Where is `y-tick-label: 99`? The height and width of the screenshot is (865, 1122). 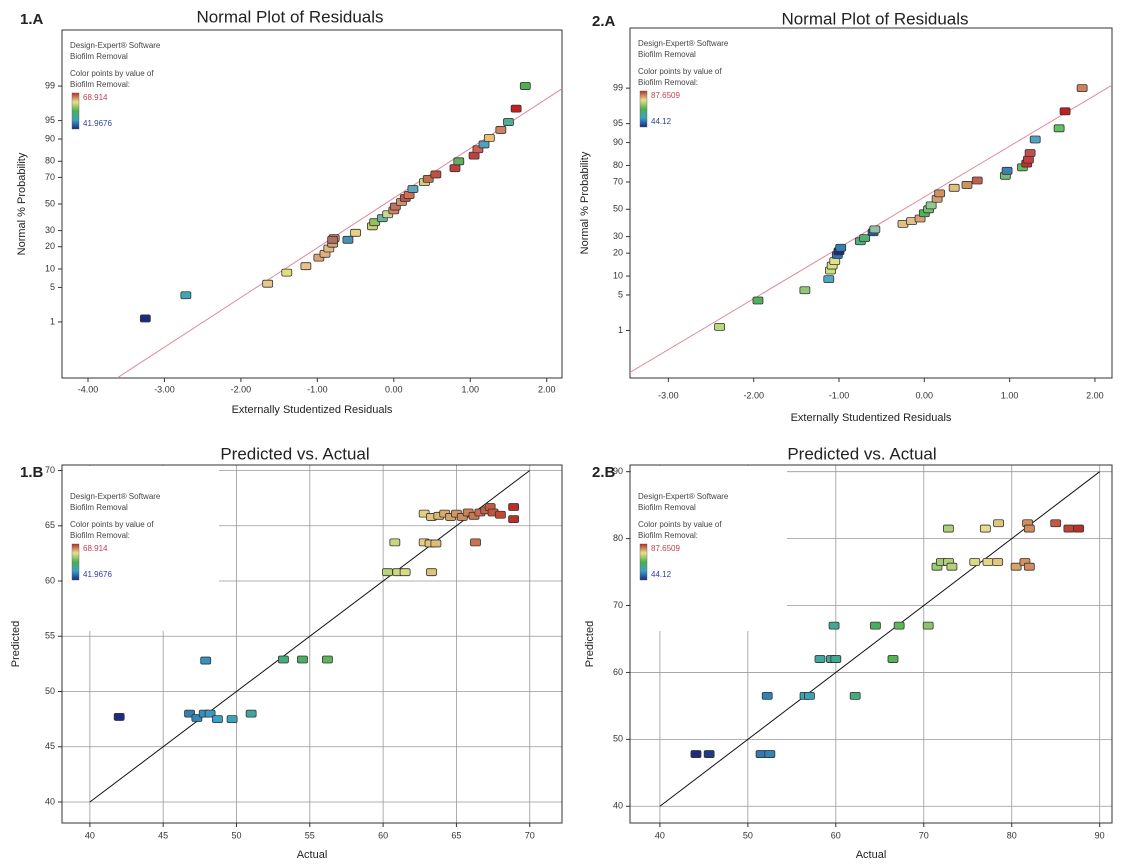
y-tick-label: 99 is located at coordinates (50, 85).